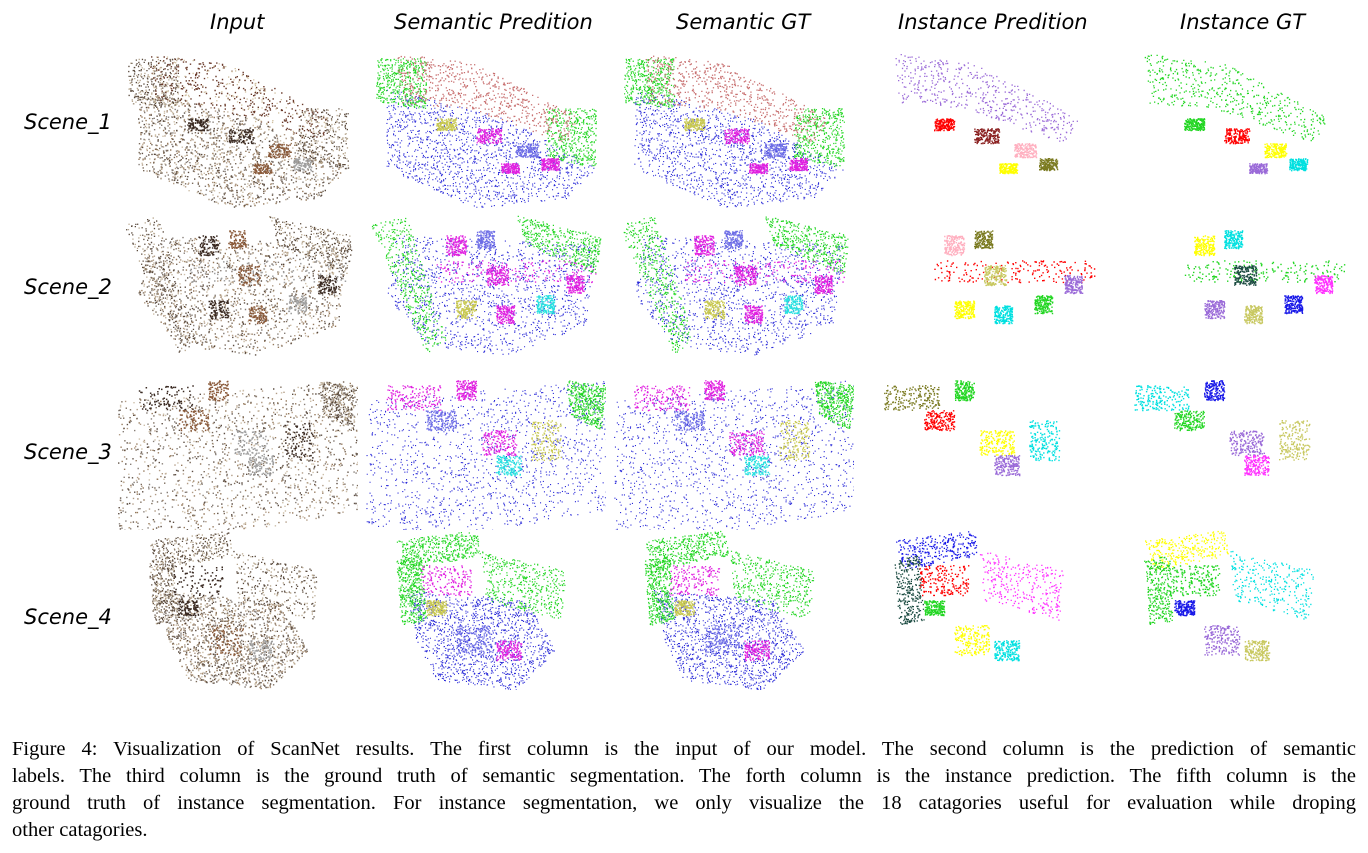 The image size is (1368, 853). I want to click on panel-scene-1-input-rgb, so click(239, 132).